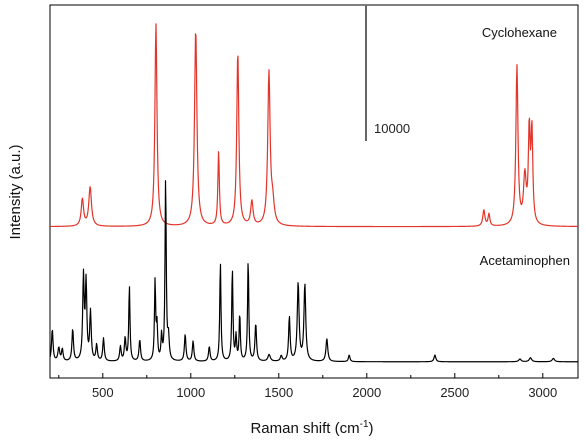 The image size is (586, 441). Describe the element at coordinates (278, 392) in the screenshot. I see `x-tick-label: 1500` at that location.